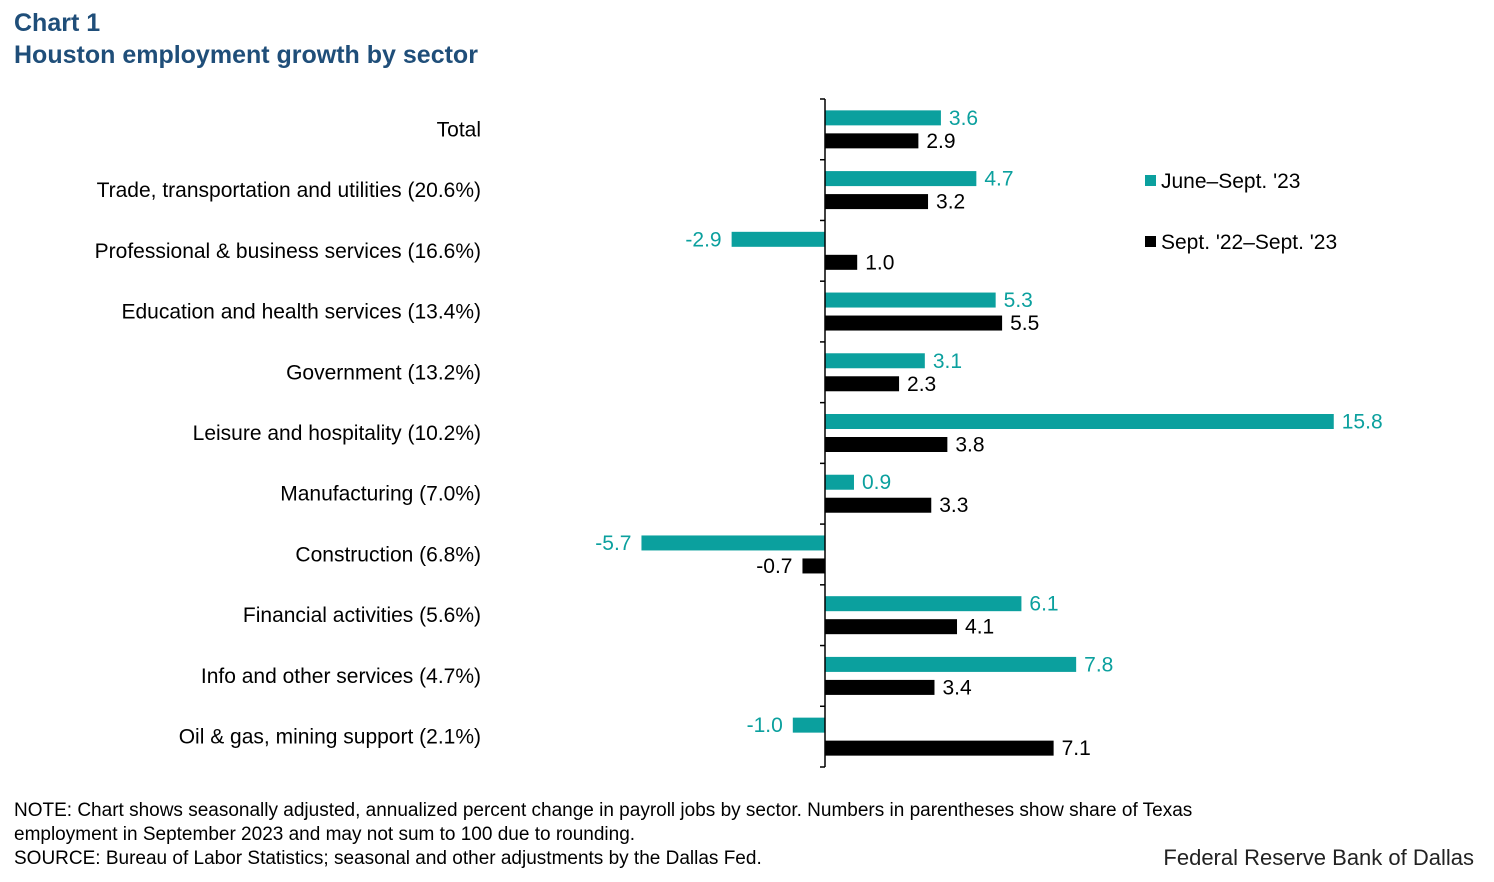  Describe the element at coordinates (1076, 748) in the screenshot. I see `data-label: 7.1` at that location.